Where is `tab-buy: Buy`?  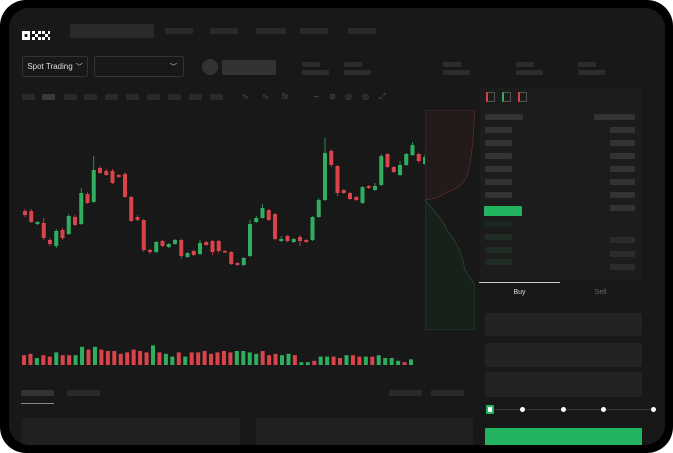 tab-buy: Buy is located at coordinates (519, 292).